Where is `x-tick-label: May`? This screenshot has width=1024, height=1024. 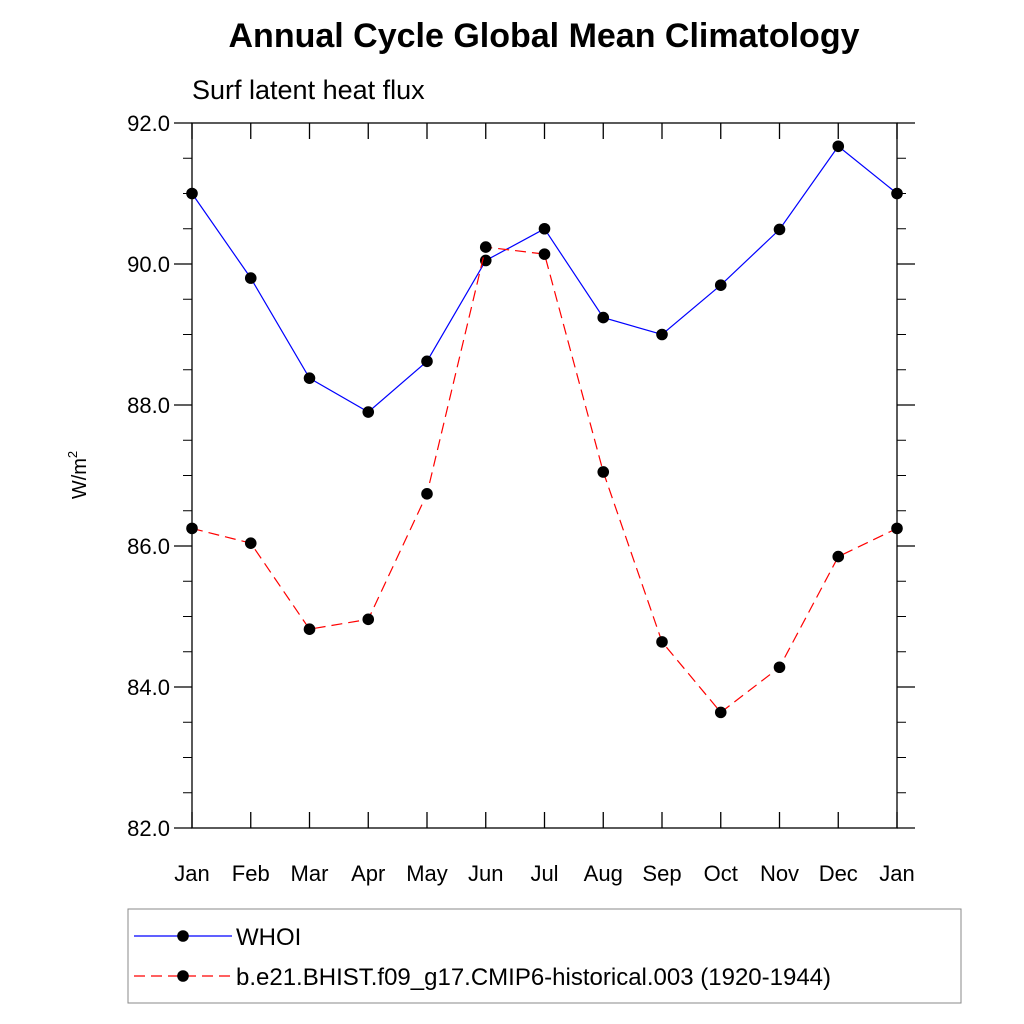
x-tick-label: May is located at coordinates (427, 873).